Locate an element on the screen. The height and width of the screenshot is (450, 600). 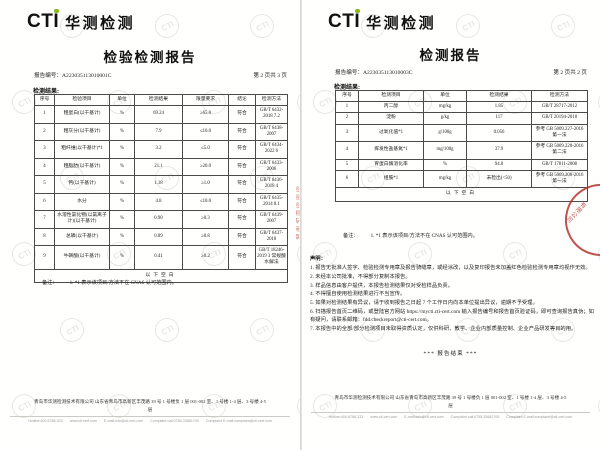
table-cell: GB/T 17811-2008 is located at coordinates (559, 164).